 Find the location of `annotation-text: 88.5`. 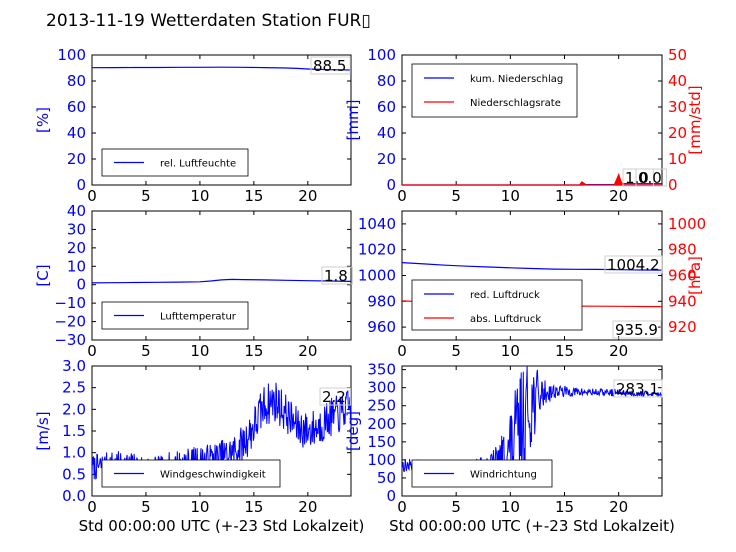

annotation-text: 88.5 is located at coordinates (329, 66).